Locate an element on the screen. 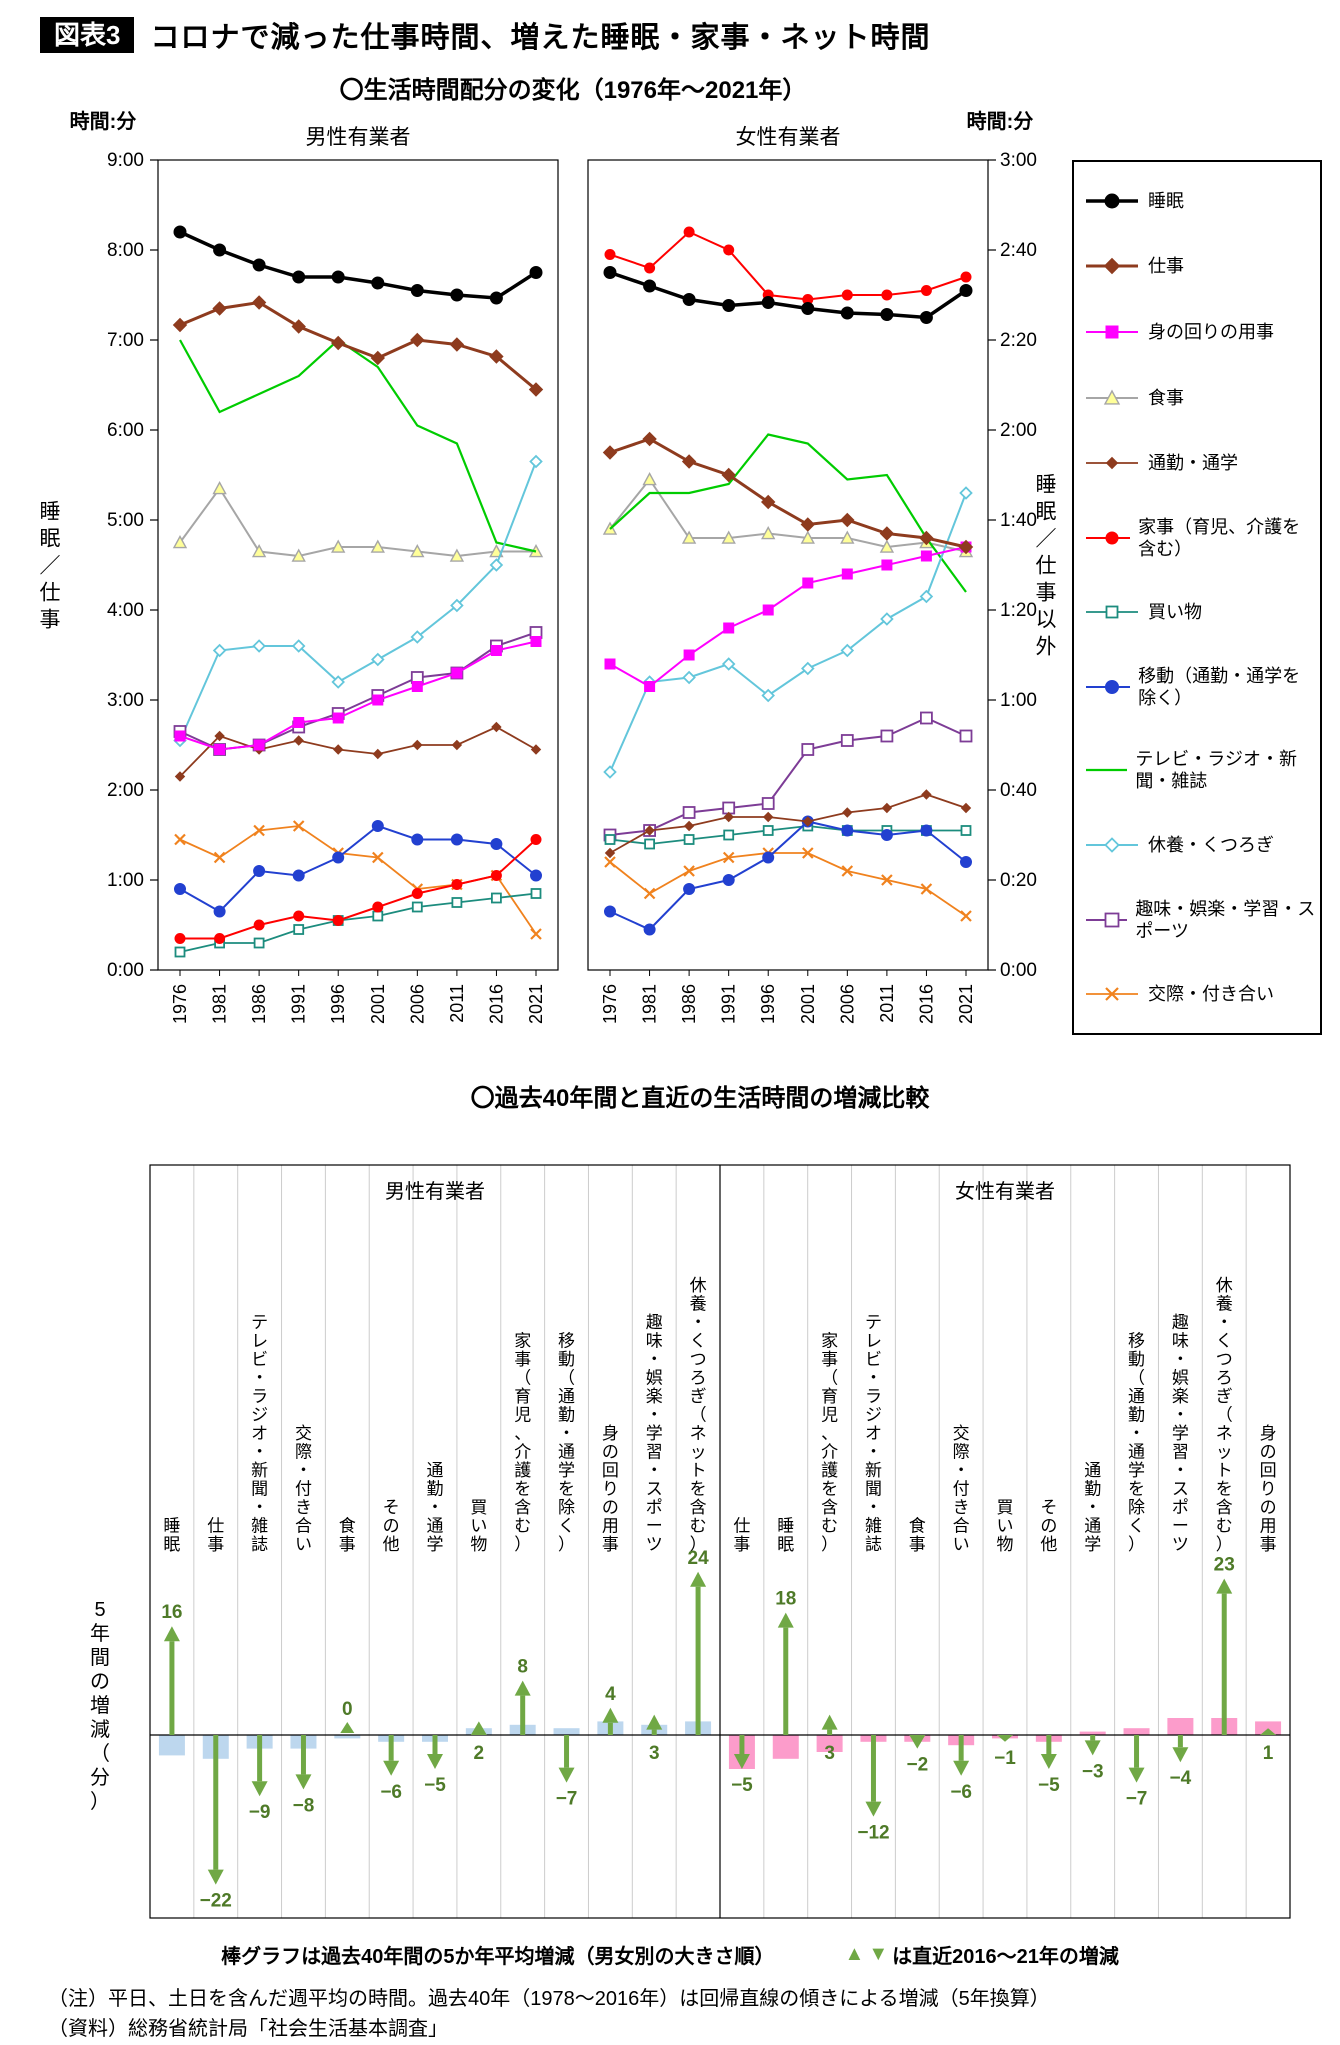 This screenshot has width=1340, height=2045. svg-text: の is located at coordinates (610, 1452).